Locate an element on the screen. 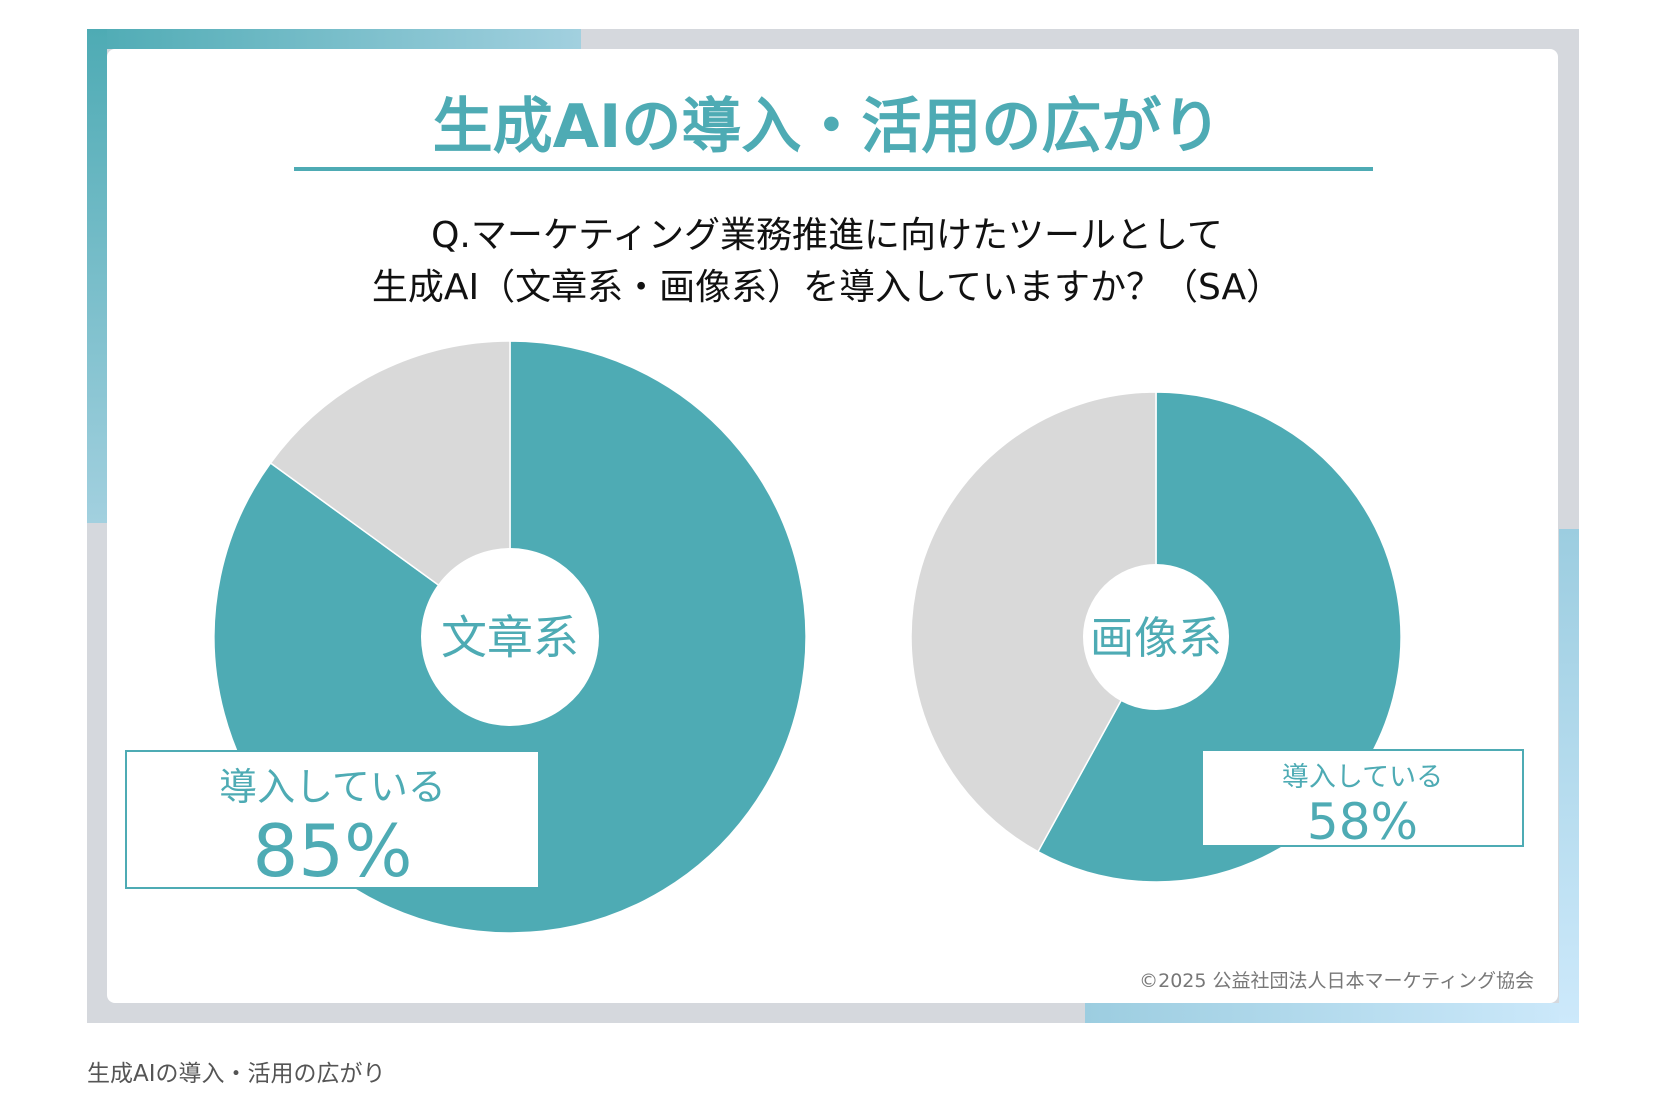  title-underline is located at coordinates (833, 169).